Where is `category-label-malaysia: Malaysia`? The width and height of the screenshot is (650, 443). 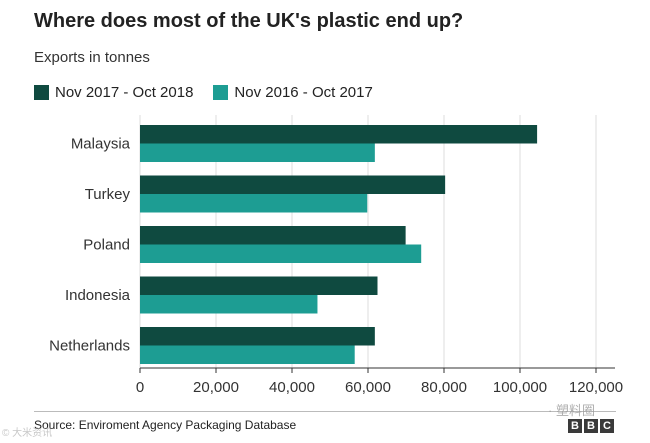 category-label-malaysia: Malaysia is located at coordinates (101, 144).